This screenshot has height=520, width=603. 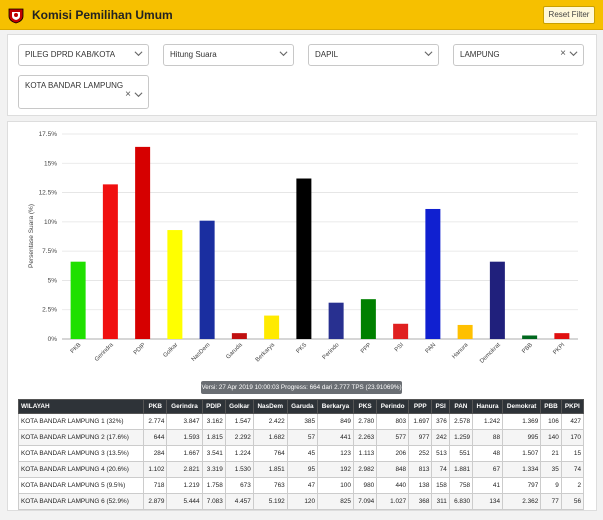 What do you see at coordinates (81, 485) in the screenshot?
I see `region-cell: KOTA BANDAR LAMPUNG 5 (9.5%)` at bounding box center [81, 485].